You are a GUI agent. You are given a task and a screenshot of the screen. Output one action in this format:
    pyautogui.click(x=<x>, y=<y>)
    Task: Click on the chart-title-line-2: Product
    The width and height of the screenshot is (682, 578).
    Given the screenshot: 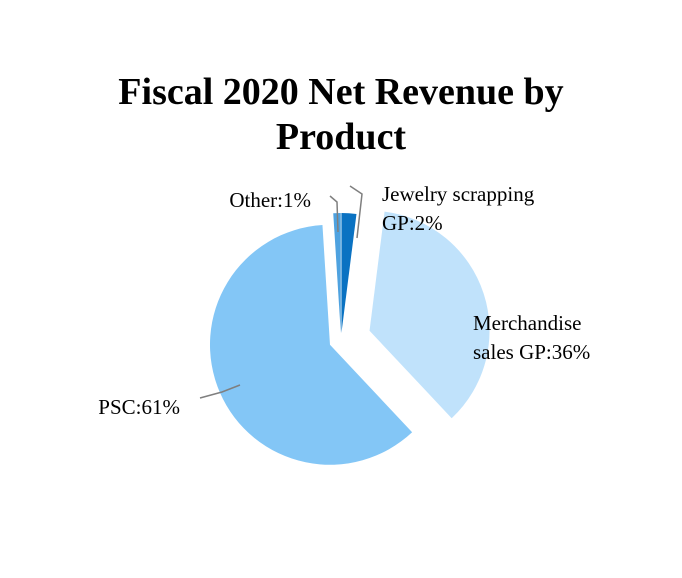 What is the action you would take?
    pyautogui.click(x=341, y=137)
    